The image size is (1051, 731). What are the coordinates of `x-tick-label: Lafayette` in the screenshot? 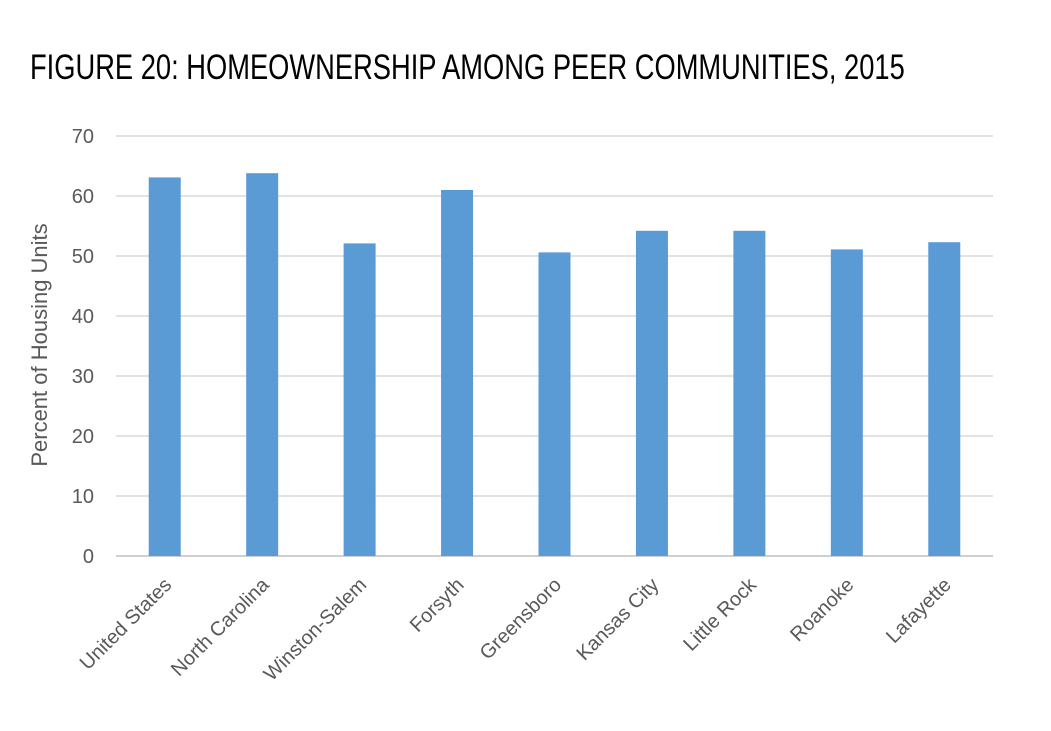 It's located at (919, 611).